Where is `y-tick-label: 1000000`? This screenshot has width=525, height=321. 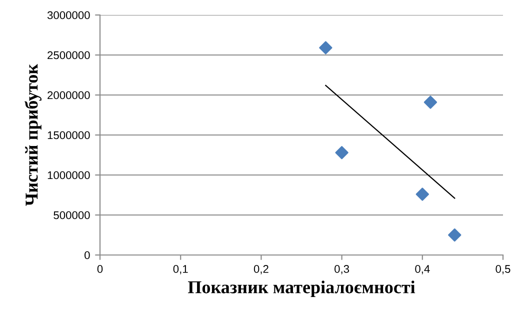 y-tick-label: 1000000 is located at coordinates (69, 175).